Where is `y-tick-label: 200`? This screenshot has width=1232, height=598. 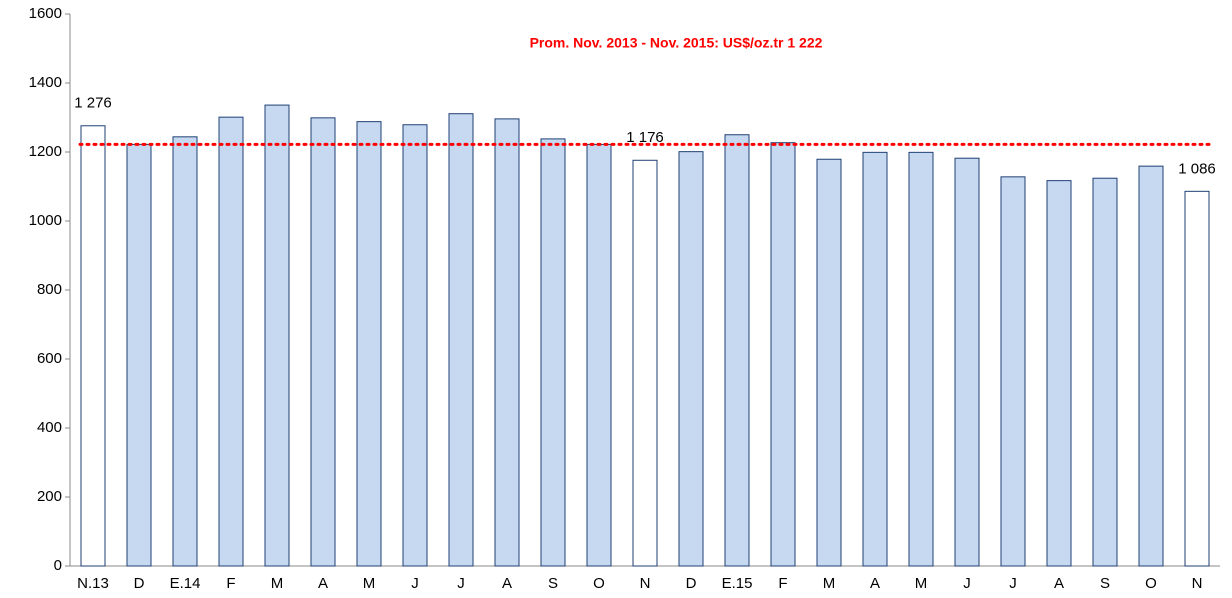
y-tick-label: 200 is located at coordinates (49, 496).